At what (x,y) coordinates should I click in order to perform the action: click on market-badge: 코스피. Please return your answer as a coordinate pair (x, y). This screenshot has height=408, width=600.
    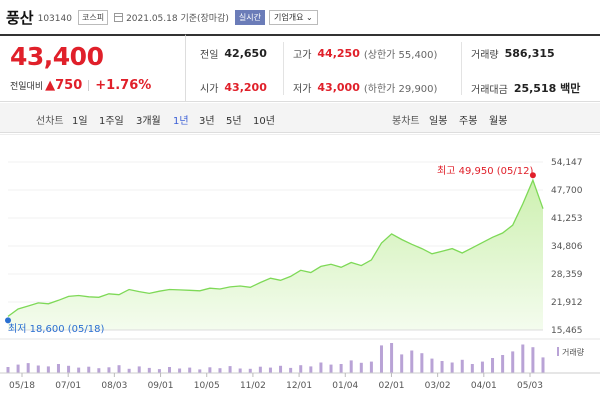
    Looking at the image, I should click on (93, 17).